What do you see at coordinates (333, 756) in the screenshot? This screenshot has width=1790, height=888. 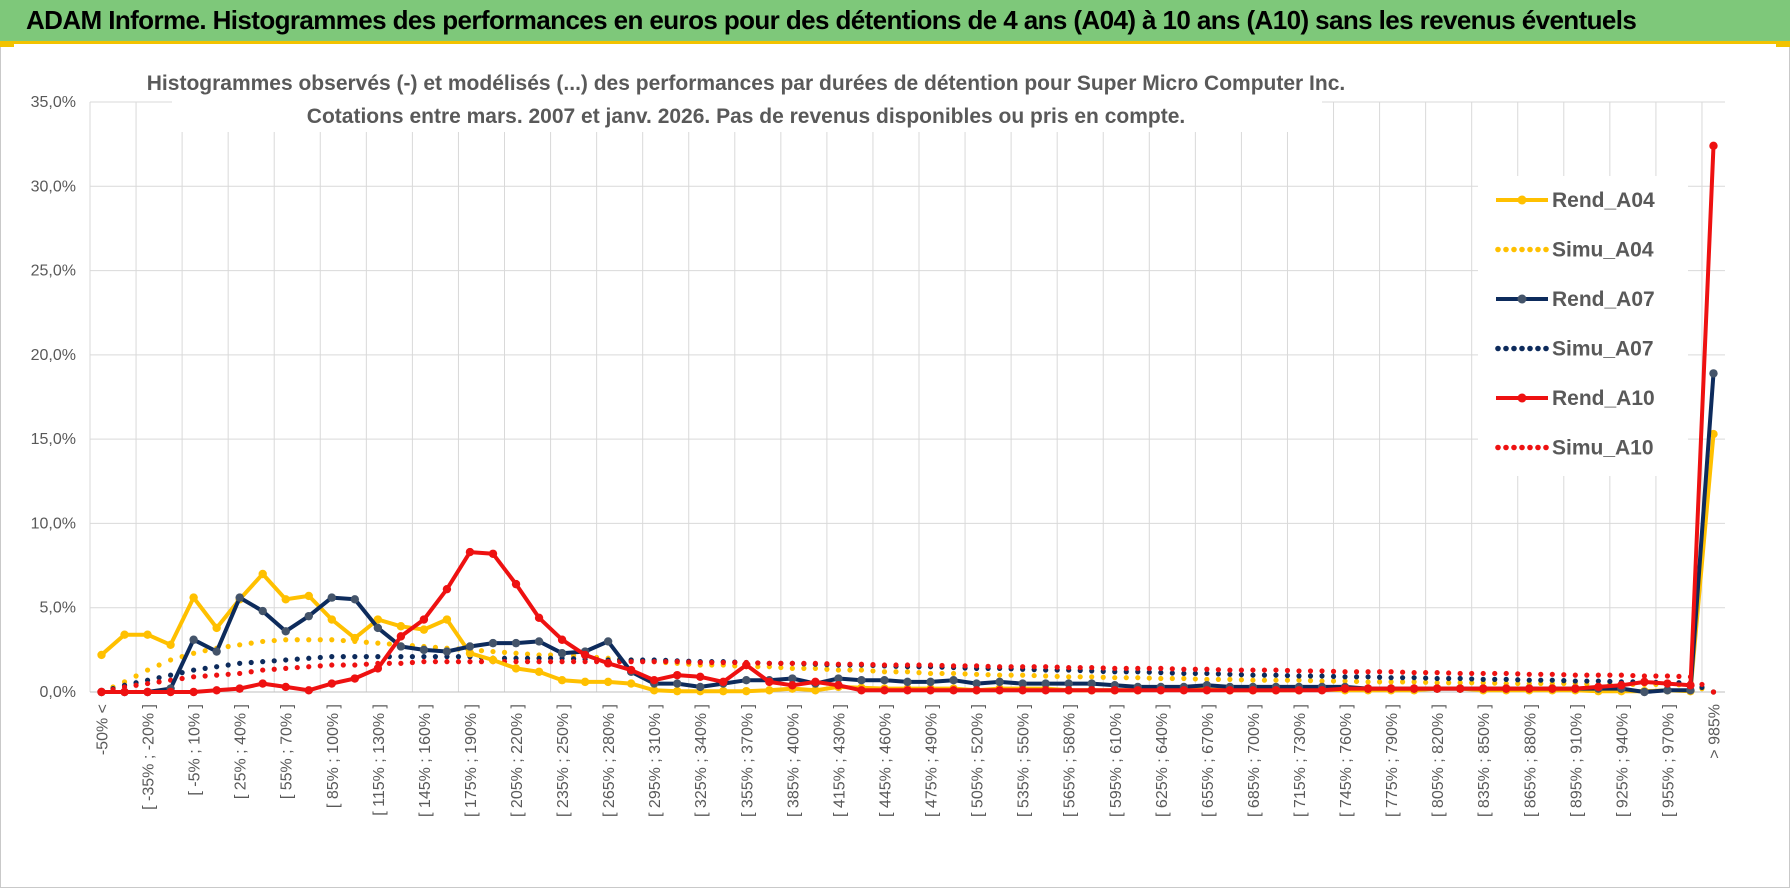 I see `x-tick-label: [ 85% ; 100% ]` at bounding box center [333, 756].